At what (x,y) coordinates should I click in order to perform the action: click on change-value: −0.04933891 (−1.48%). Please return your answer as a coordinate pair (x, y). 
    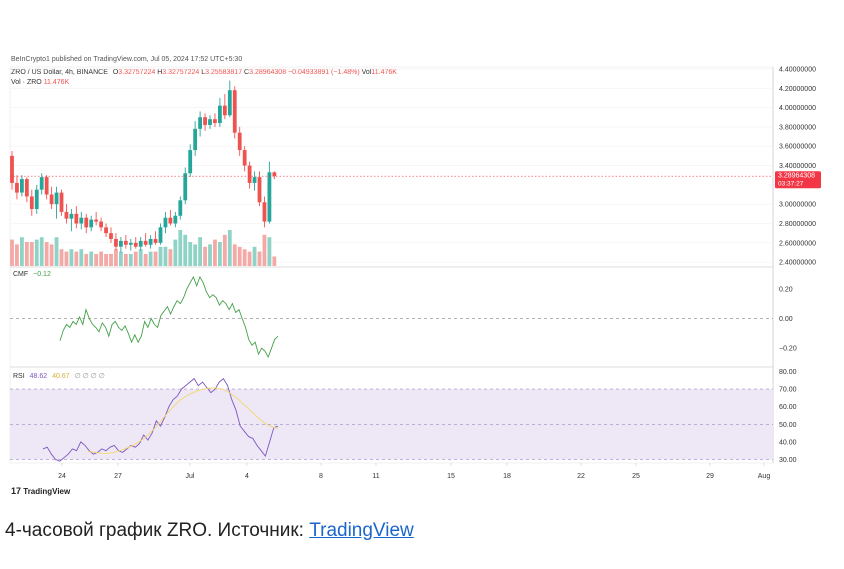
    Looking at the image, I should click on (324, 72).